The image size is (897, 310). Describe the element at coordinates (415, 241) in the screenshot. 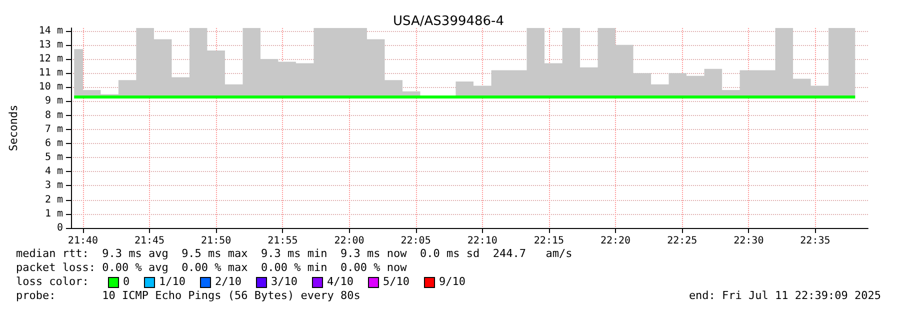

I see `x-tick-label: 22:05` at that location.